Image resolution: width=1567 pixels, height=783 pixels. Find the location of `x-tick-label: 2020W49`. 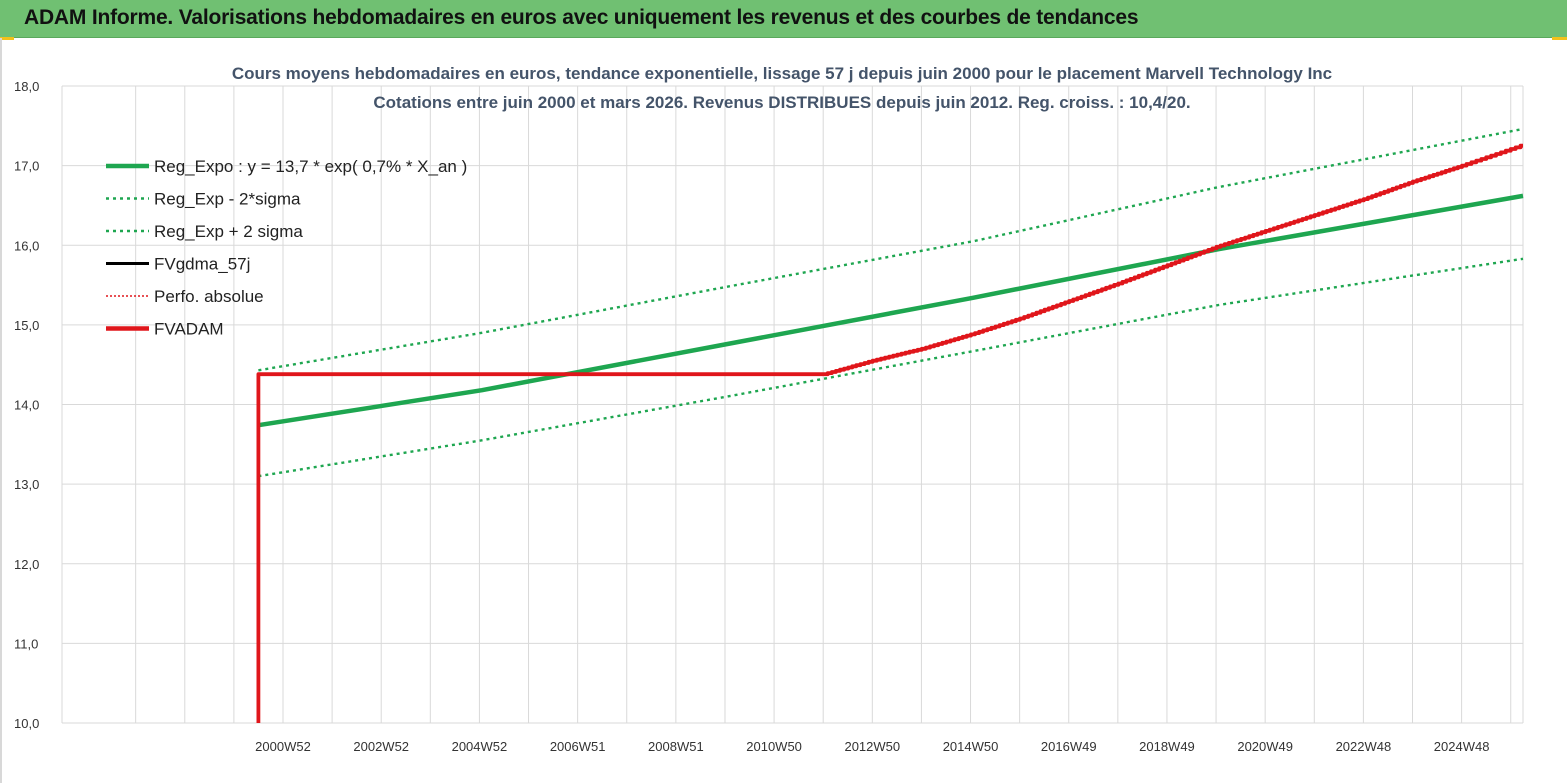

x-tick-label: 2020W49 is located at coordinates (1265, 746).